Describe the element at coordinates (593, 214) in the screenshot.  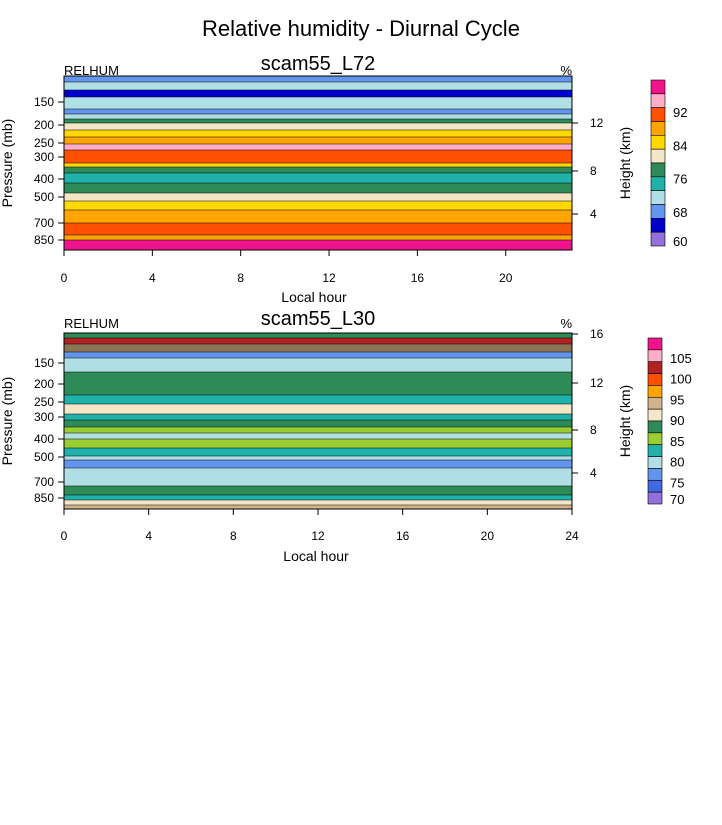
I see `height-tick-label: 4` at that location.